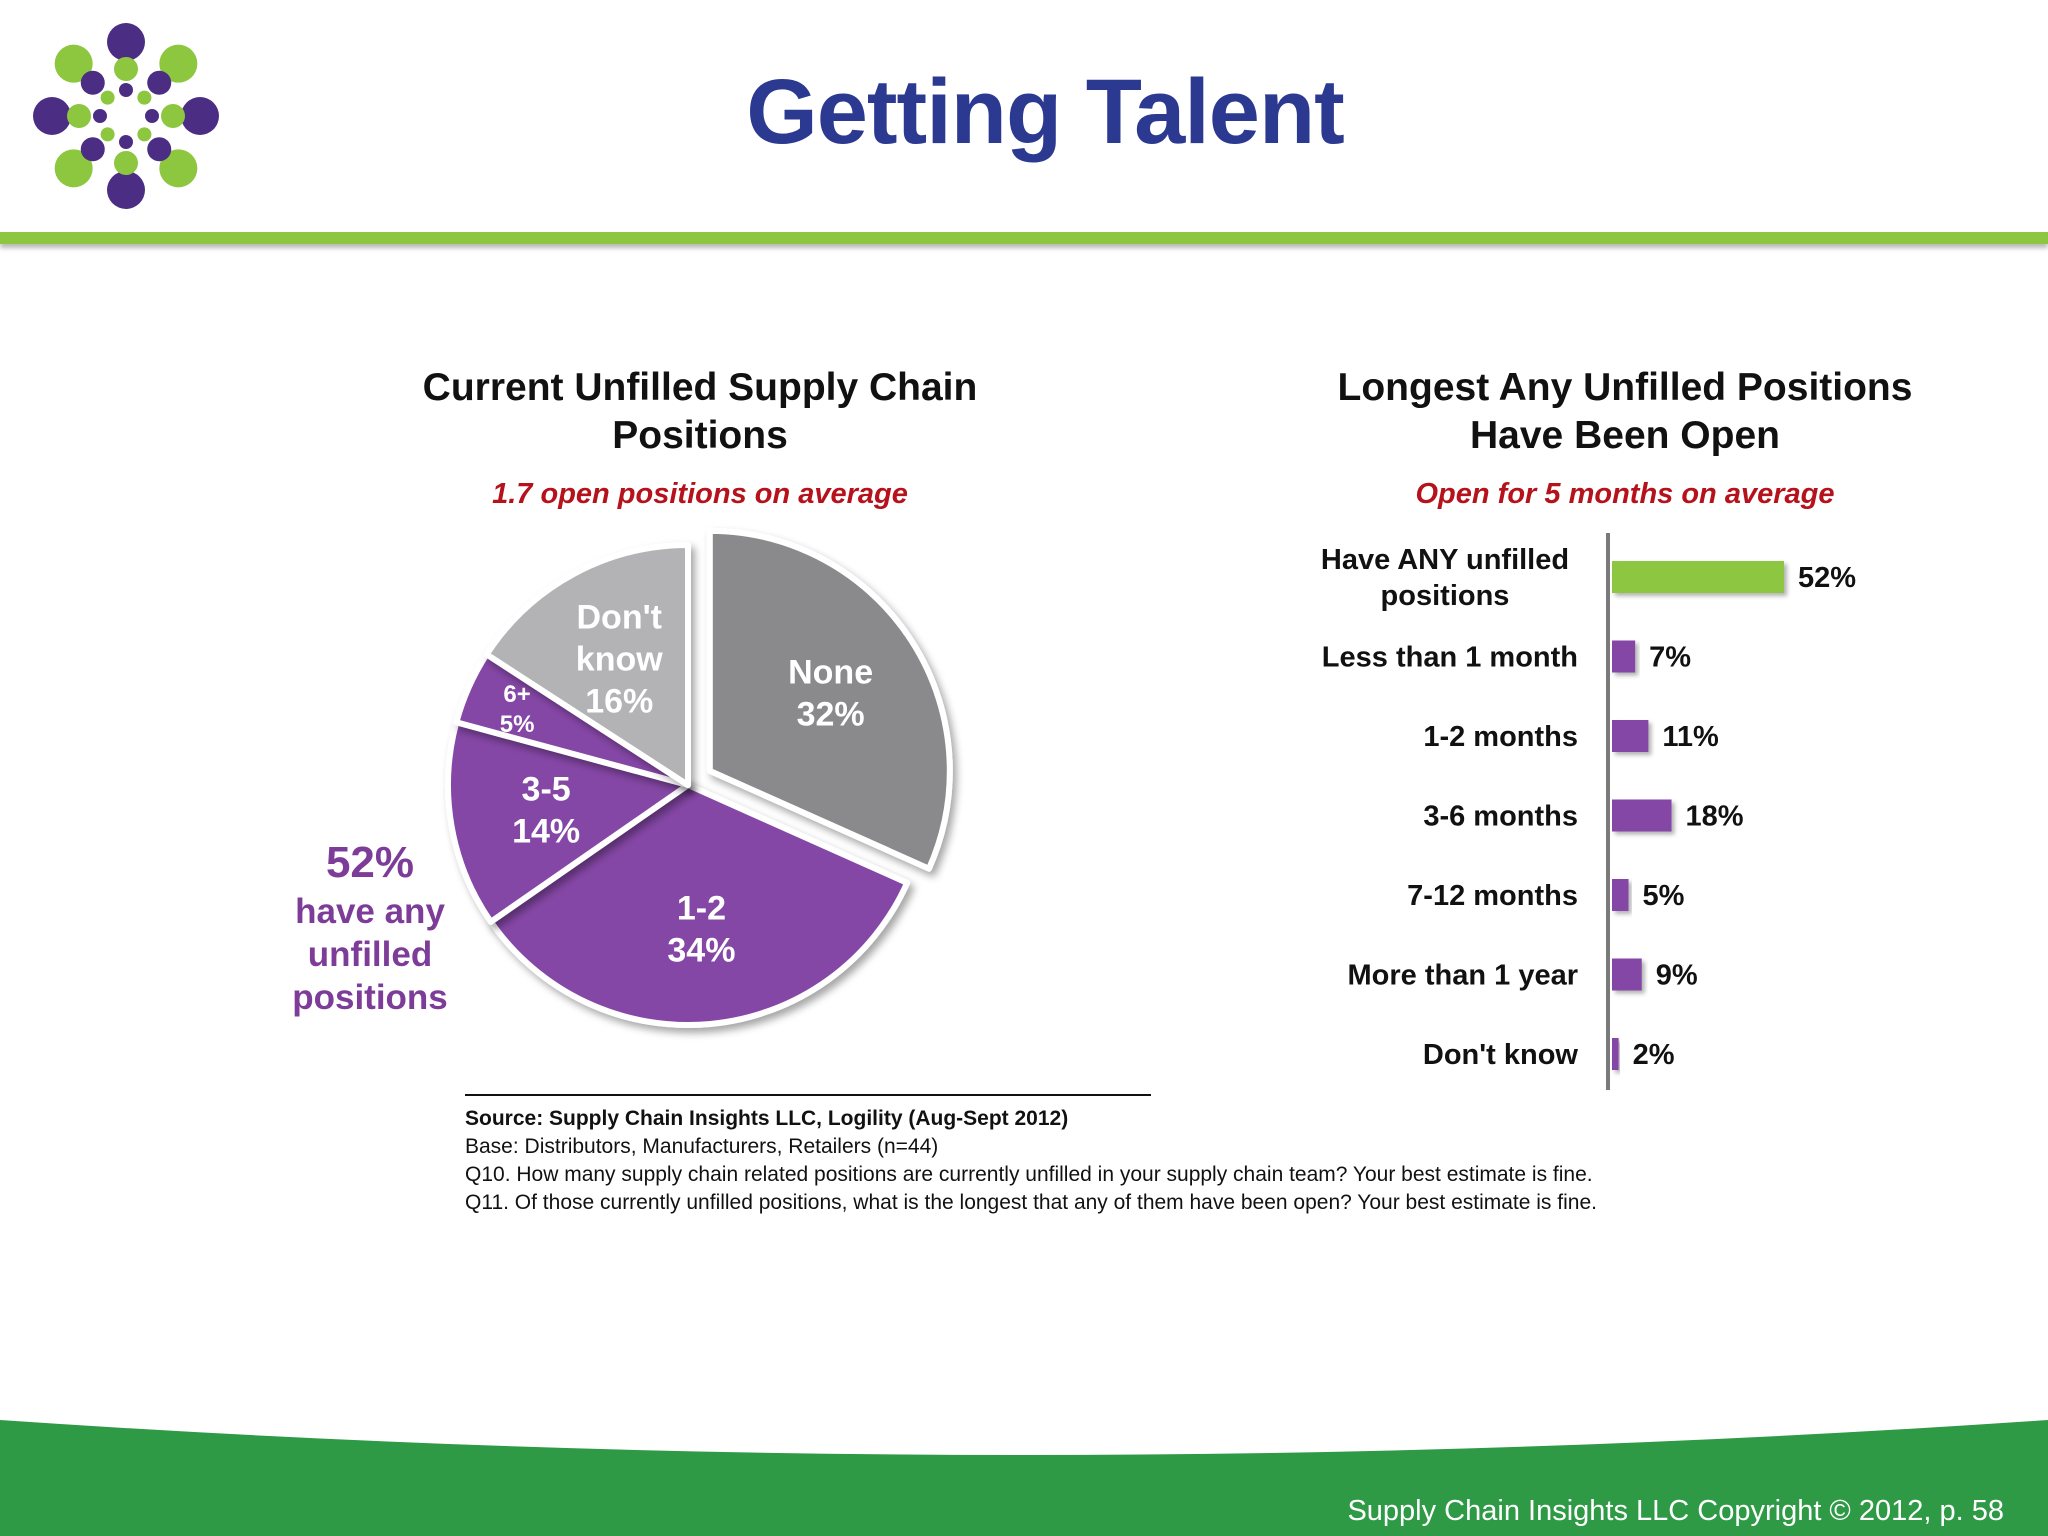  What do you see at coordinates (517, 709) in the screenshot?
I see `pie-slice-label-3: 6+ 5%` at bounding box center [517, 709].